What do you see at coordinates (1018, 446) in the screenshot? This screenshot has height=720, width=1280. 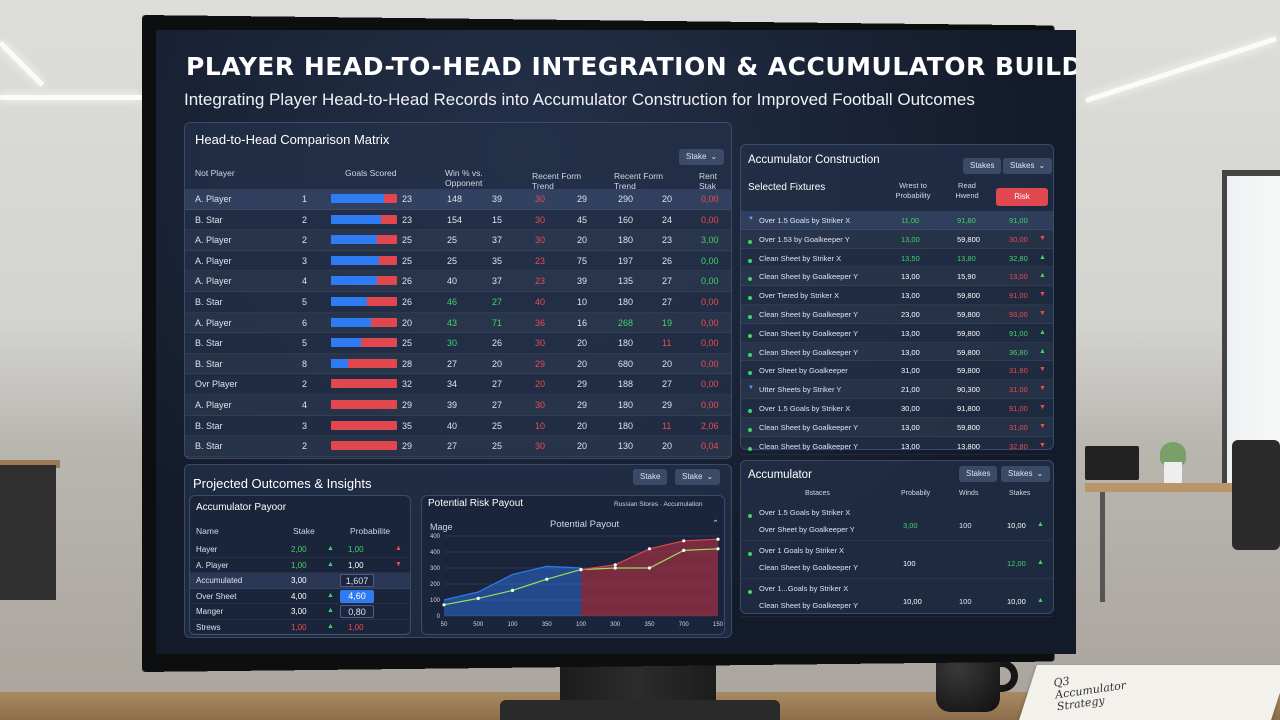 I see `value-c: 32,80` at bounding box center [1018, 446].